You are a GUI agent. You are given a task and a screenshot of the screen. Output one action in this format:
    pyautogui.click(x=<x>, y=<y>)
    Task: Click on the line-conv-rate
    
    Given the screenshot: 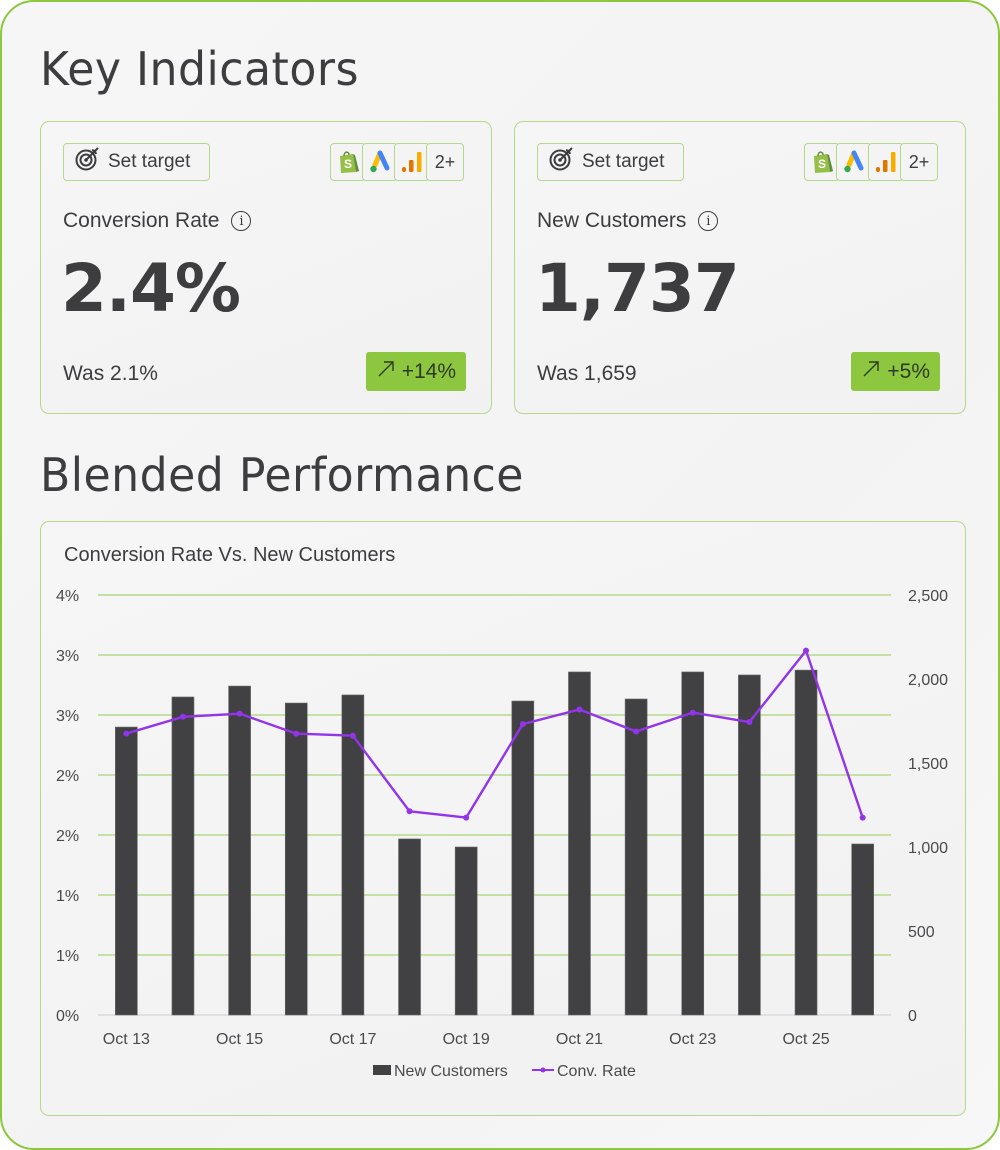 What is the action you would take?
    pyautogui.click(x=494, y=734)
    